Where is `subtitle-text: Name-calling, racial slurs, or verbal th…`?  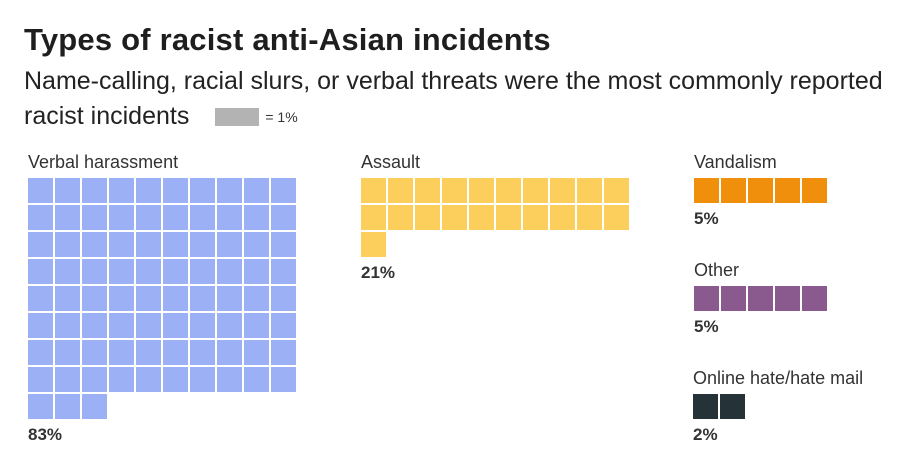
subtitle-text: Name-calling, racial slurs, or verbal th… is located at coordinates (453, 98).